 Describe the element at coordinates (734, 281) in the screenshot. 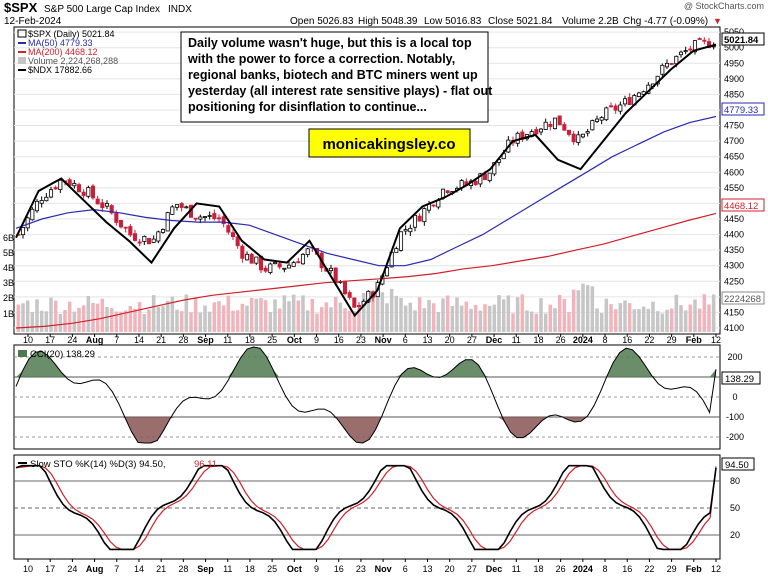

I see `price-tick-label: 4250` at that location.